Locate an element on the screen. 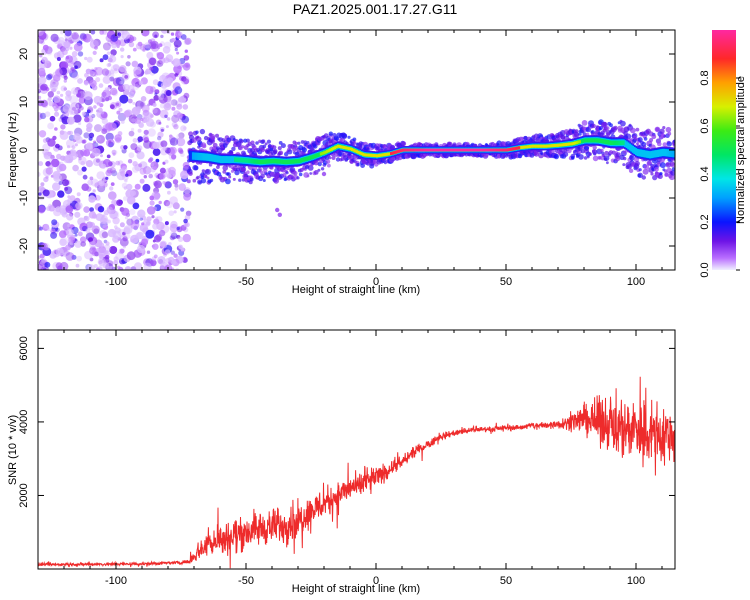  colorbar-tick-label: 0.8 is located at coordinates (705, 77).